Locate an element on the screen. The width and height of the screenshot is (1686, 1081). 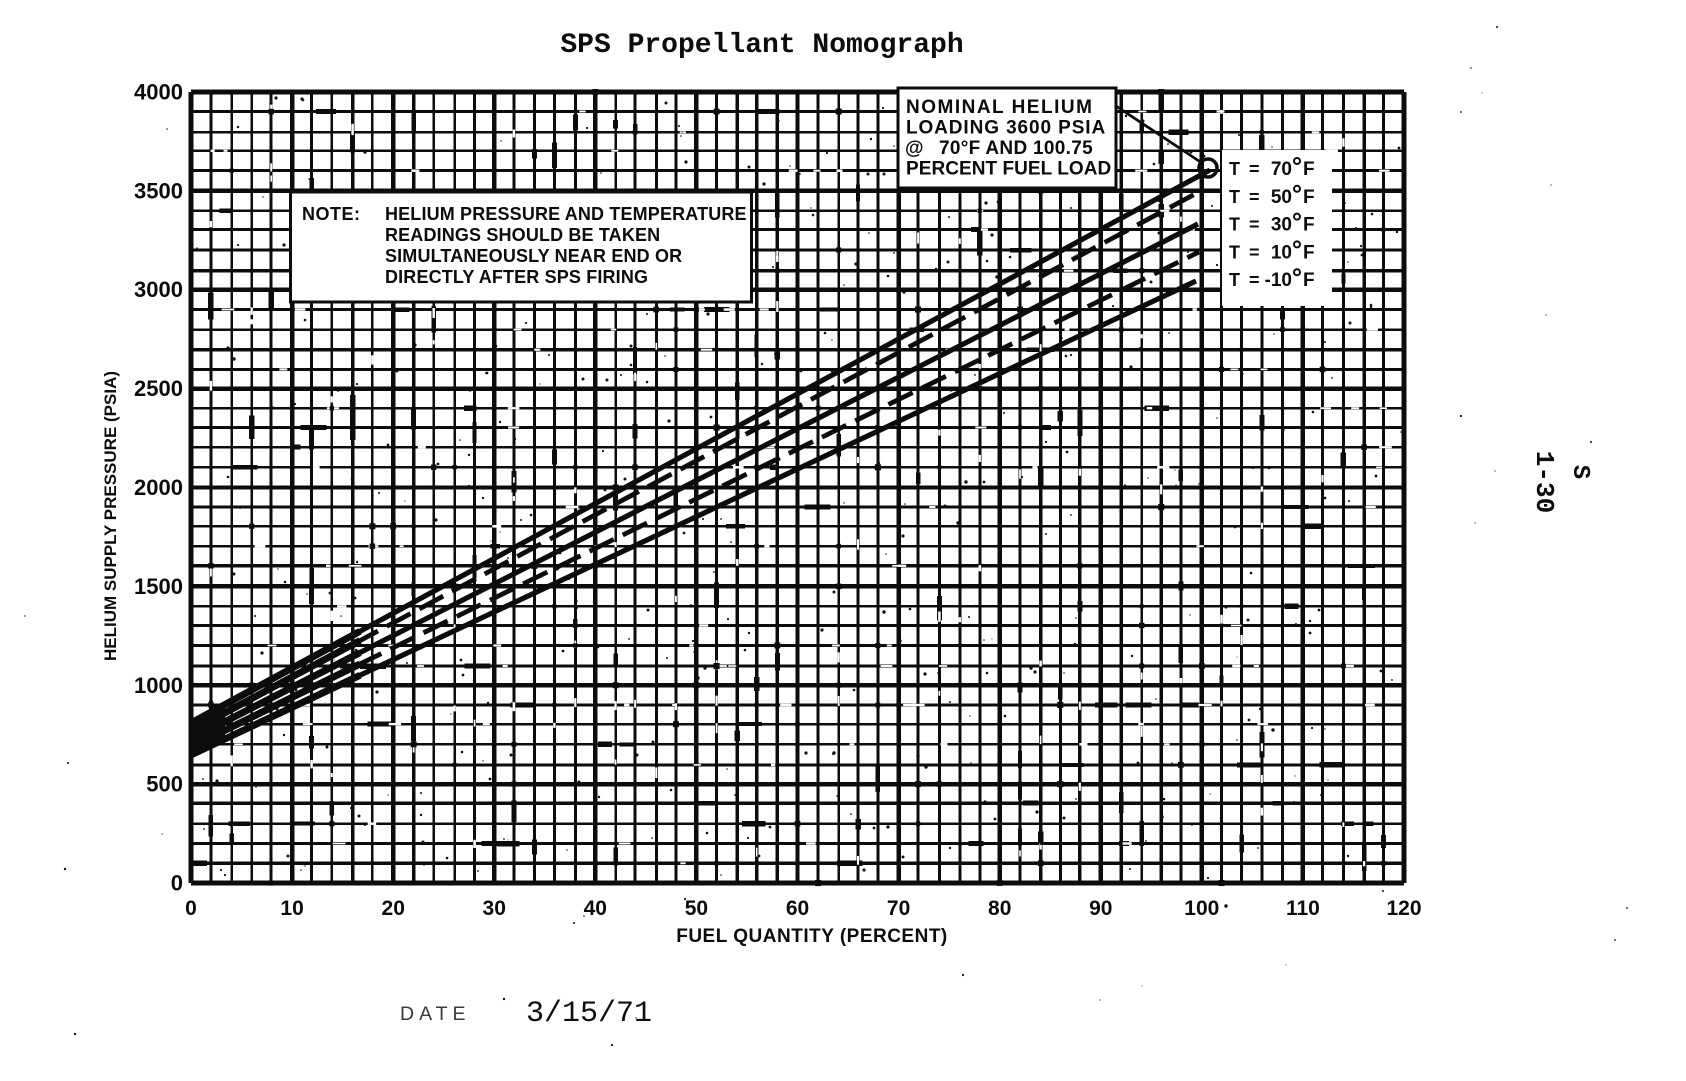
svg-text: -10 is located at coordinates (1278, 280).